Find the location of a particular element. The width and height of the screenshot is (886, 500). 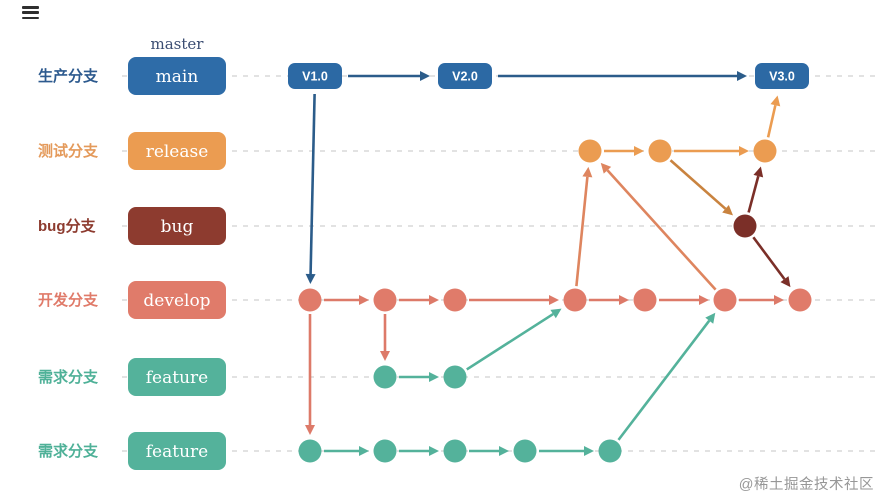

edge-arrowhead-d4-to-r1 is located at coordinates (587, 172).